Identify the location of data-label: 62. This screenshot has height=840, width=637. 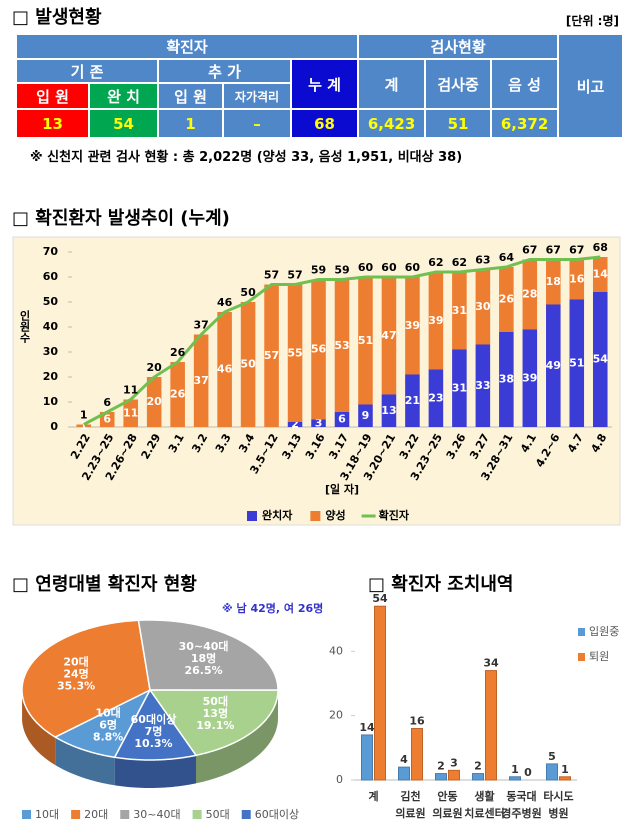
(459, 262).